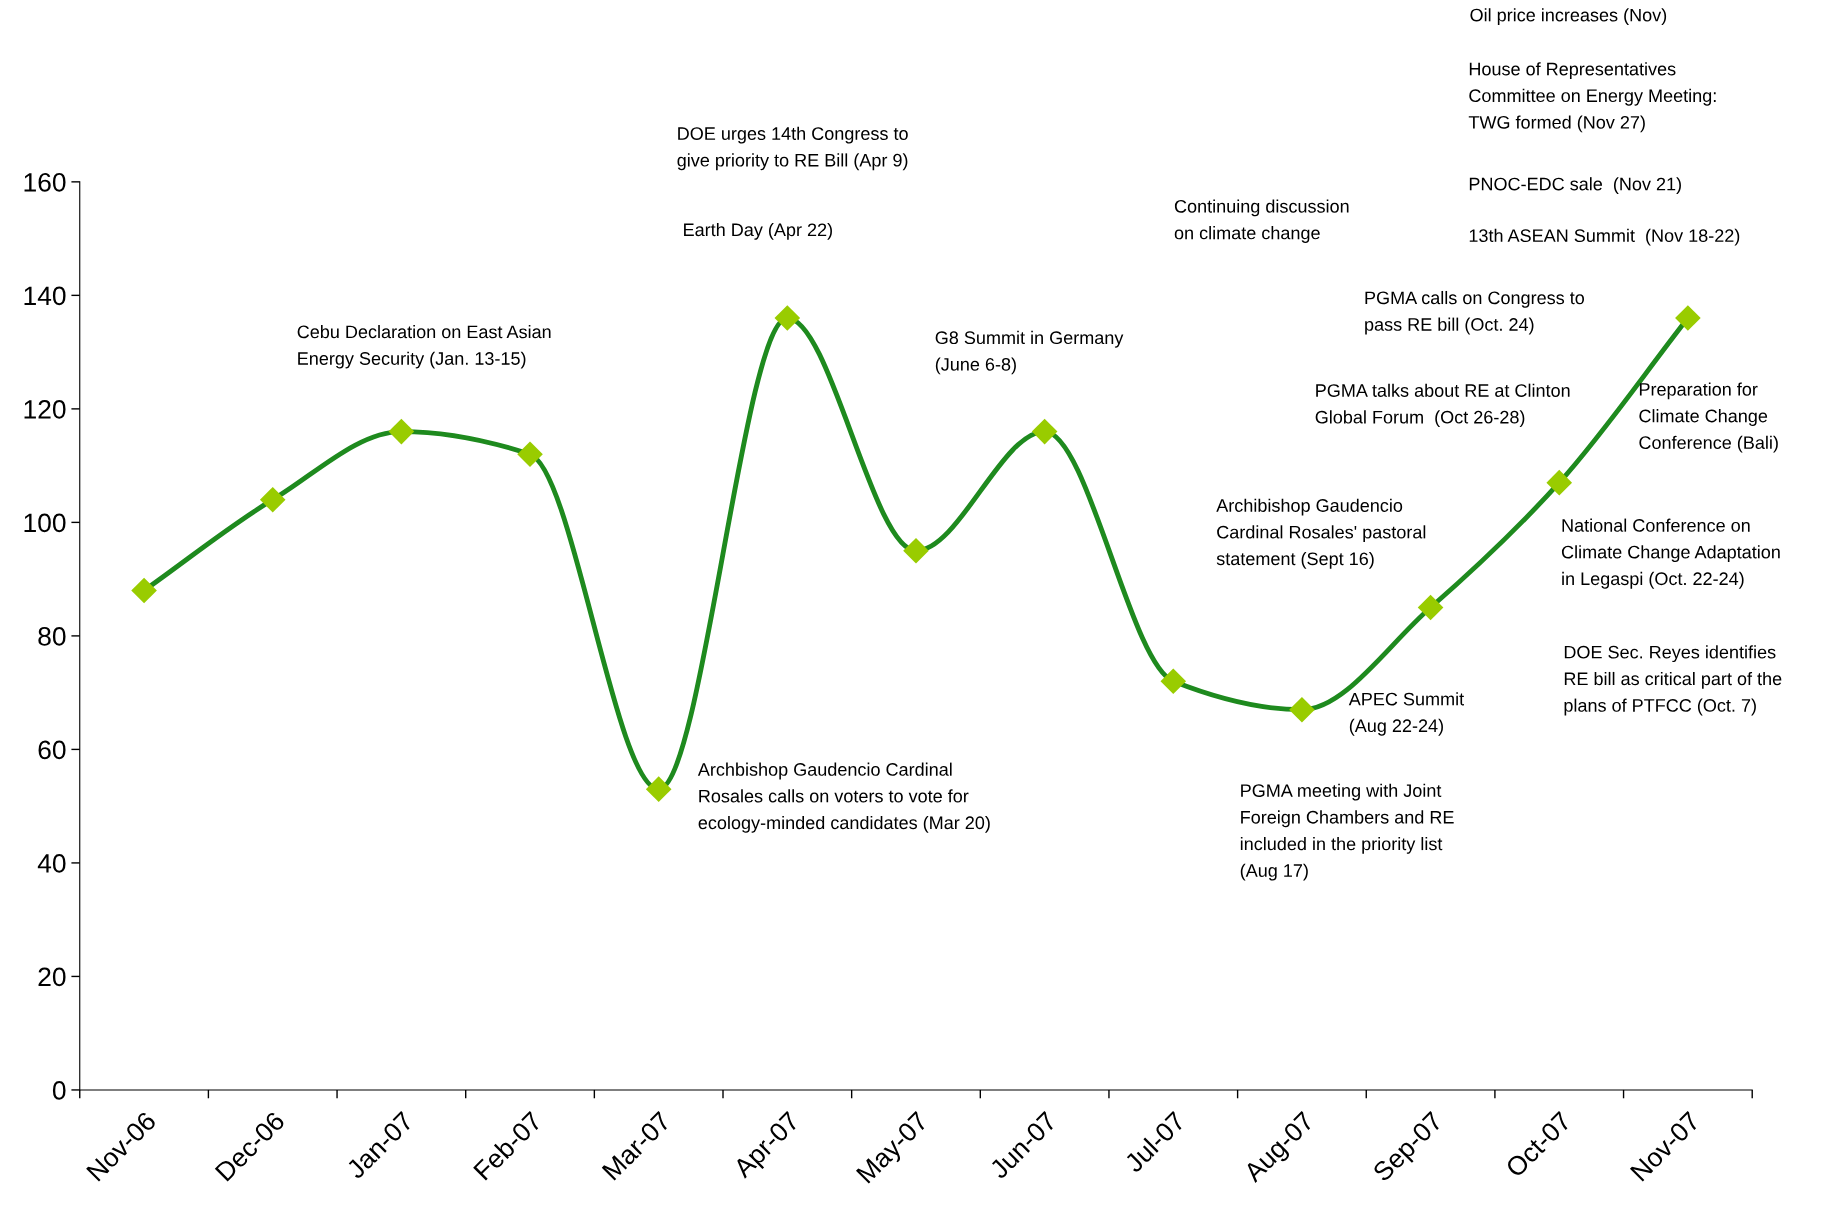 The height and width of the screenshot is (1219, 1839). What do you see at coordinates (45, 523) in the screenshot?
I see `y-tick-label: 100` at bounding box center [45, 523].